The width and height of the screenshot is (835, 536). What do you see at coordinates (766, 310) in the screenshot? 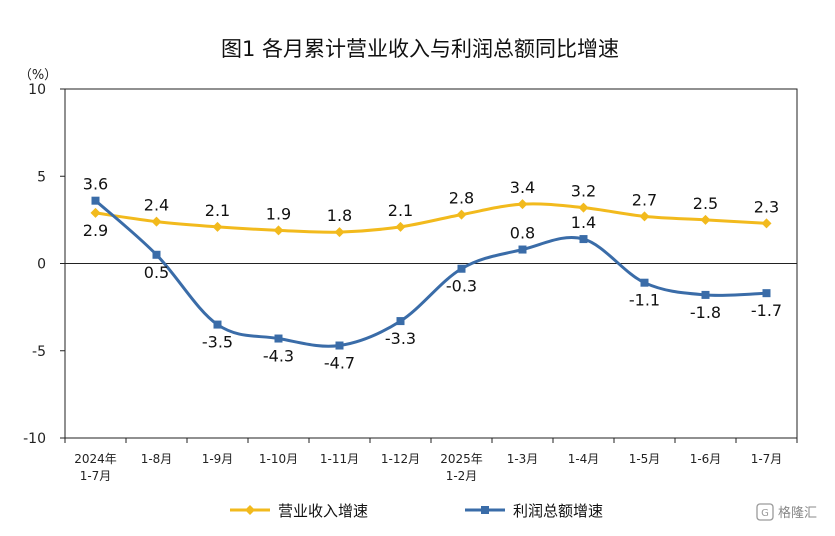
I see `data-label: -1.7` at bounding box center [766, 310].